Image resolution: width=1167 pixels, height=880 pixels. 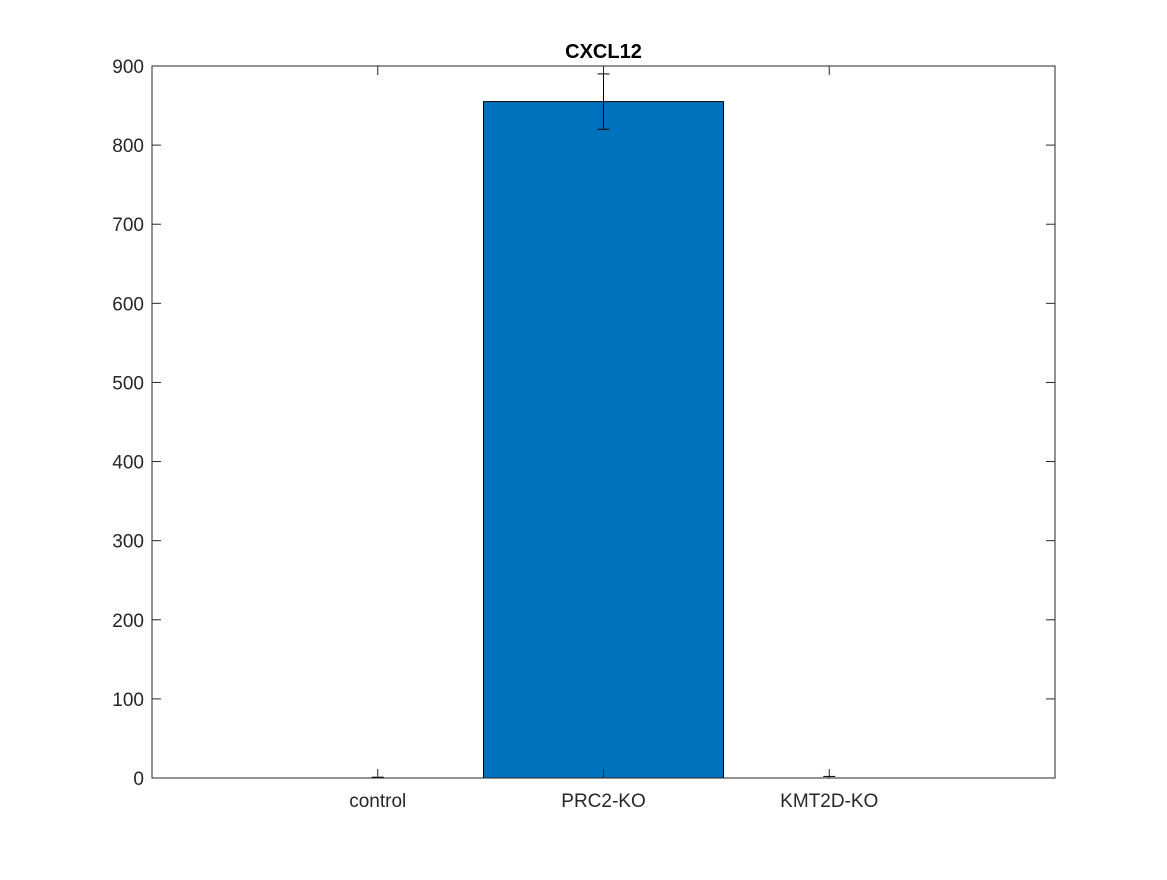 What do you see at coordinates (128, 146) in the screenshot?
I see `y-tick-label: 800` at bounding box center [128, 146].